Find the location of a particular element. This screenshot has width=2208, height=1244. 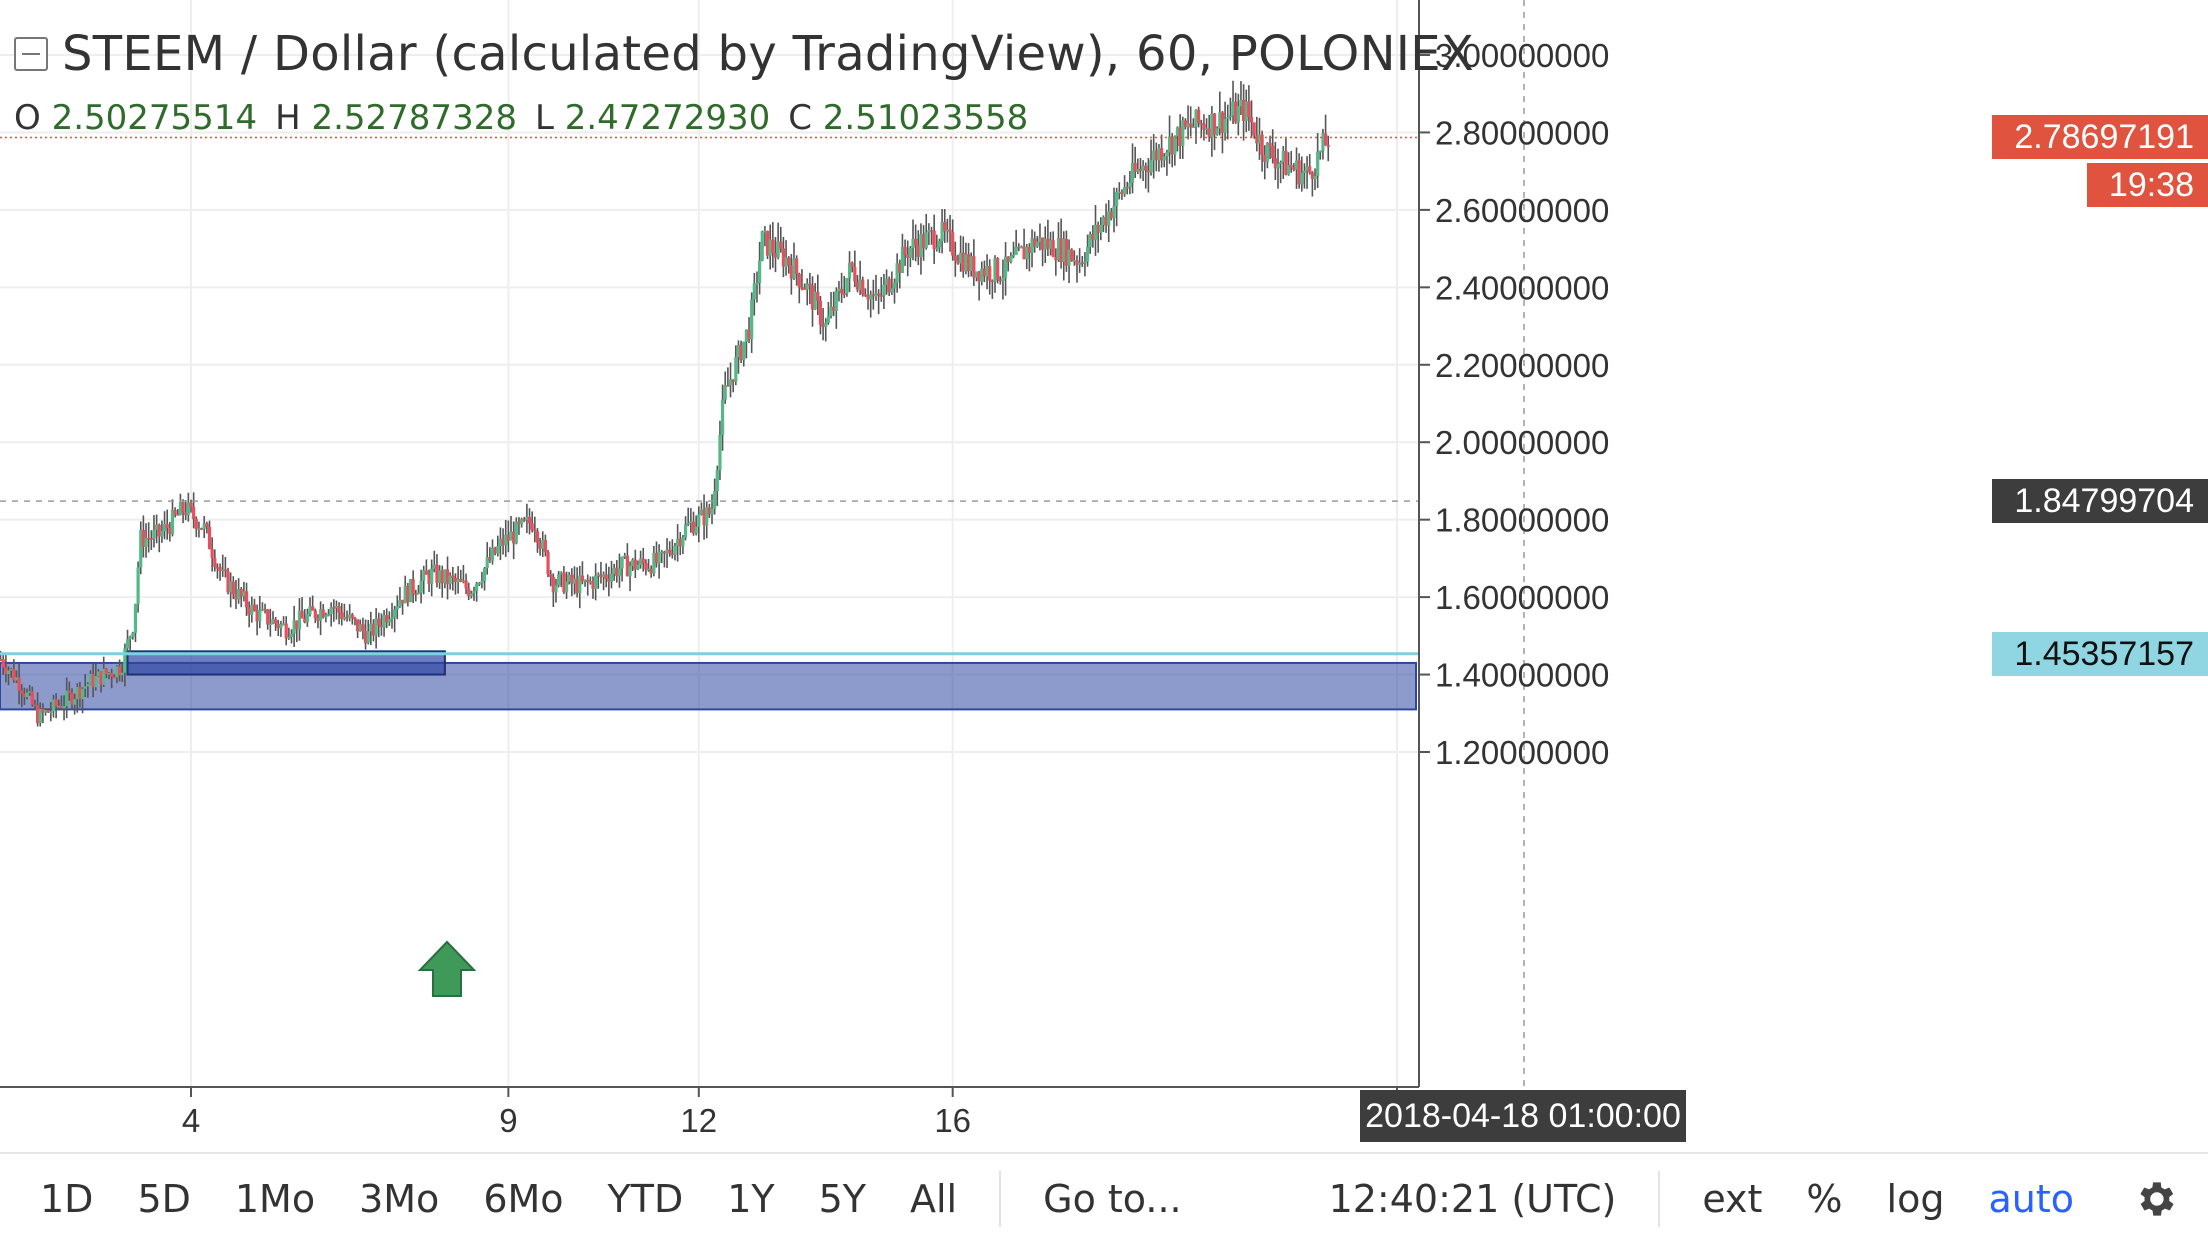

gear-icon is located at coordinates (2155, 1199).